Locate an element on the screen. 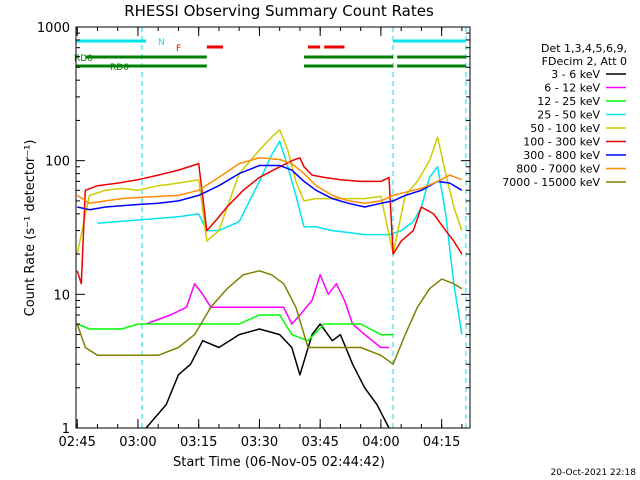 The width and height of the screenshot is (640, 480). legend-entry: 3 - 6 keV is located at coordinates (575, 74).